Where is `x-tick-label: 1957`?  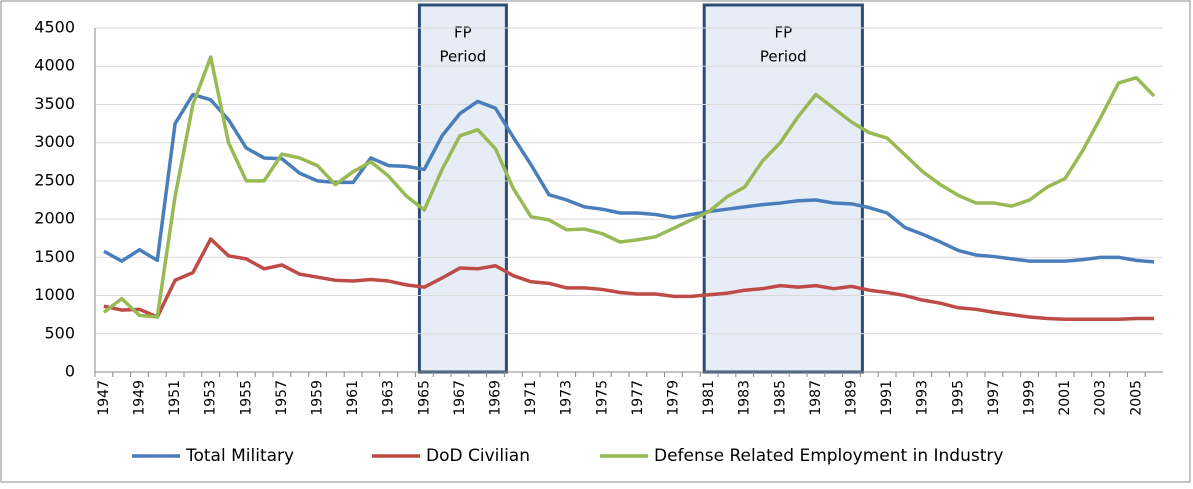 x-tick-label: 1957 is located at coordinates (282, 398).